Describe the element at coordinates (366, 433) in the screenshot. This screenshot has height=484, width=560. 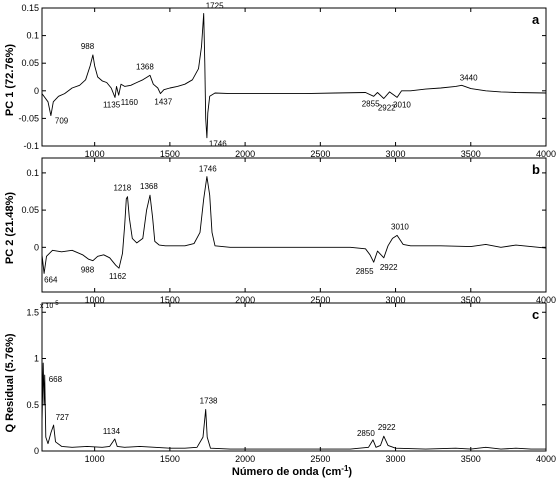
I see `peak-label-2850: 2850` at that location.